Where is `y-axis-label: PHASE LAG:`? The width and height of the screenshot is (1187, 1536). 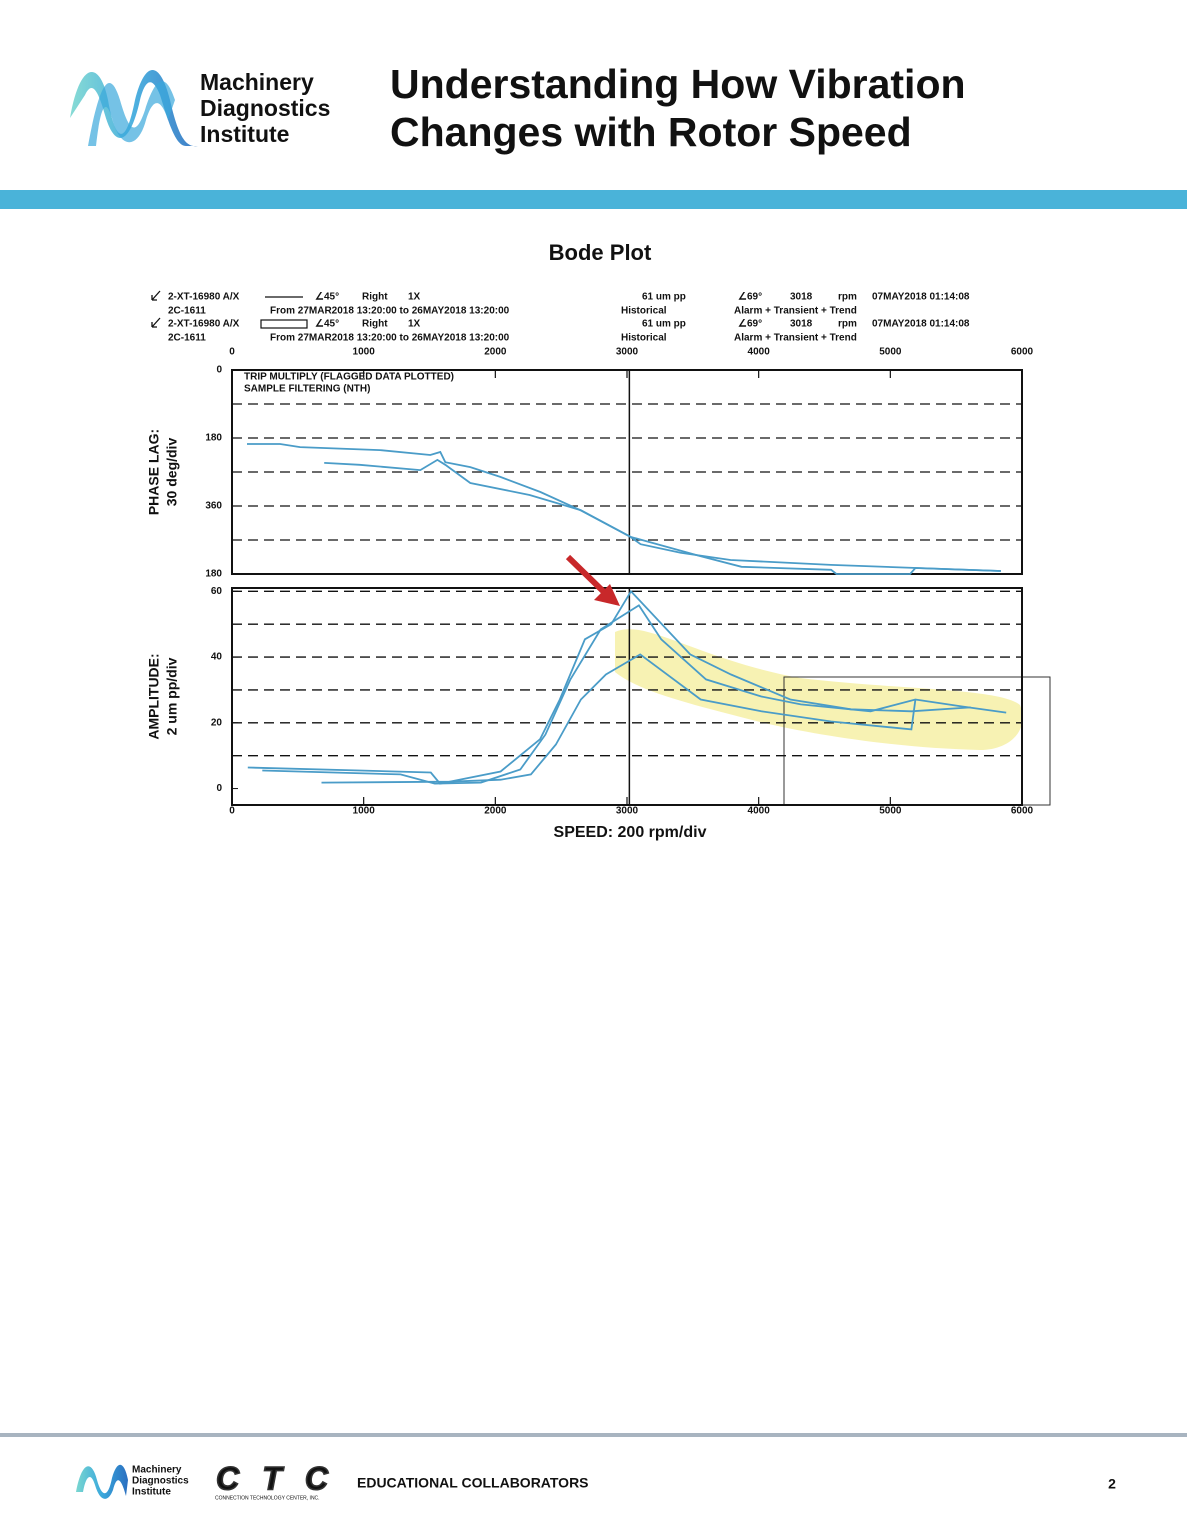
y-axis-label: PHASE LAG: is located at coordinates (154, 472).